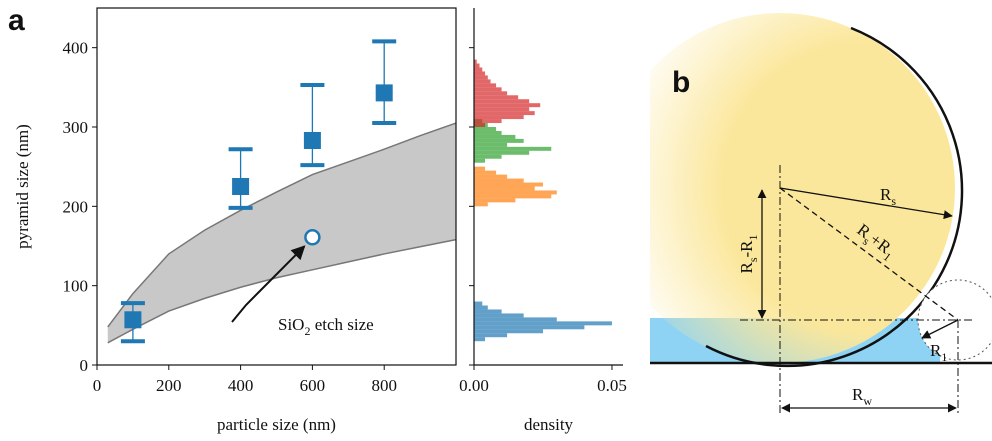  I want to click on x-tick-label: 0.05, so click(612, 385).